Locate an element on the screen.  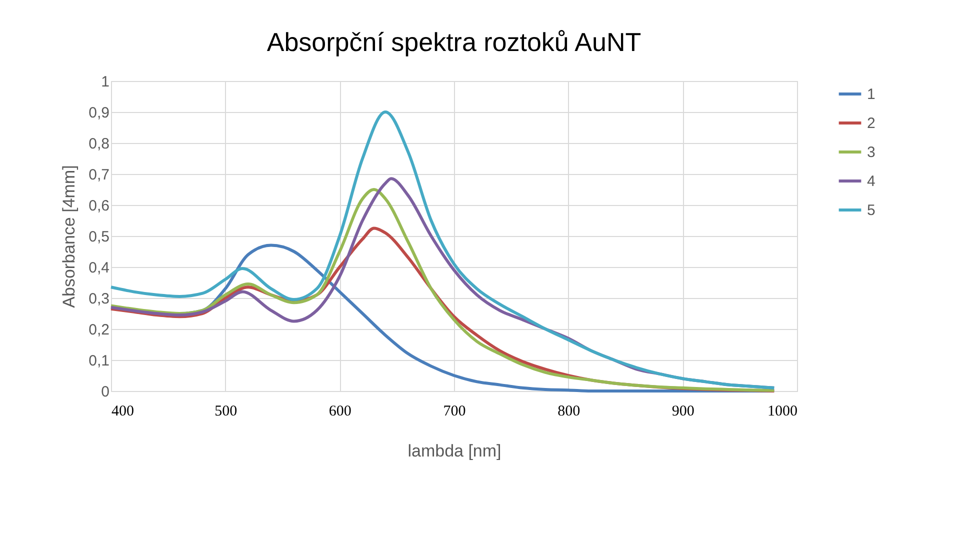
y-tick-label: 0,2 is located at coordinates (99, 330).